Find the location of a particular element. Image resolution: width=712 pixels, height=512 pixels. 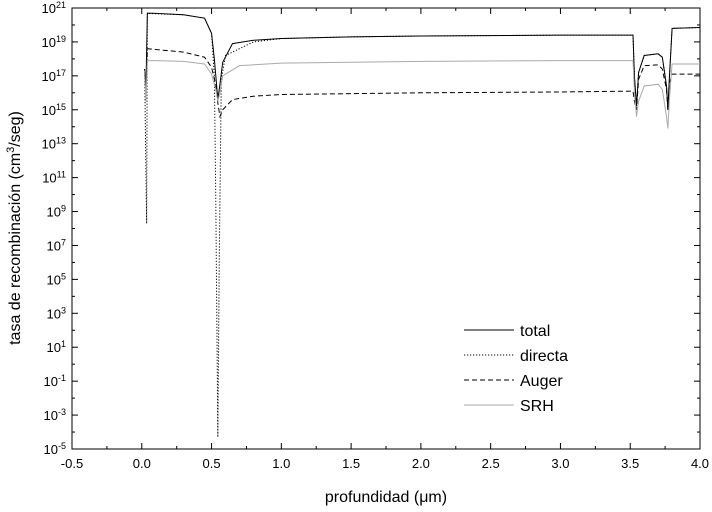

x-tick-label: 2.5 is located at coordinates (491, 463).